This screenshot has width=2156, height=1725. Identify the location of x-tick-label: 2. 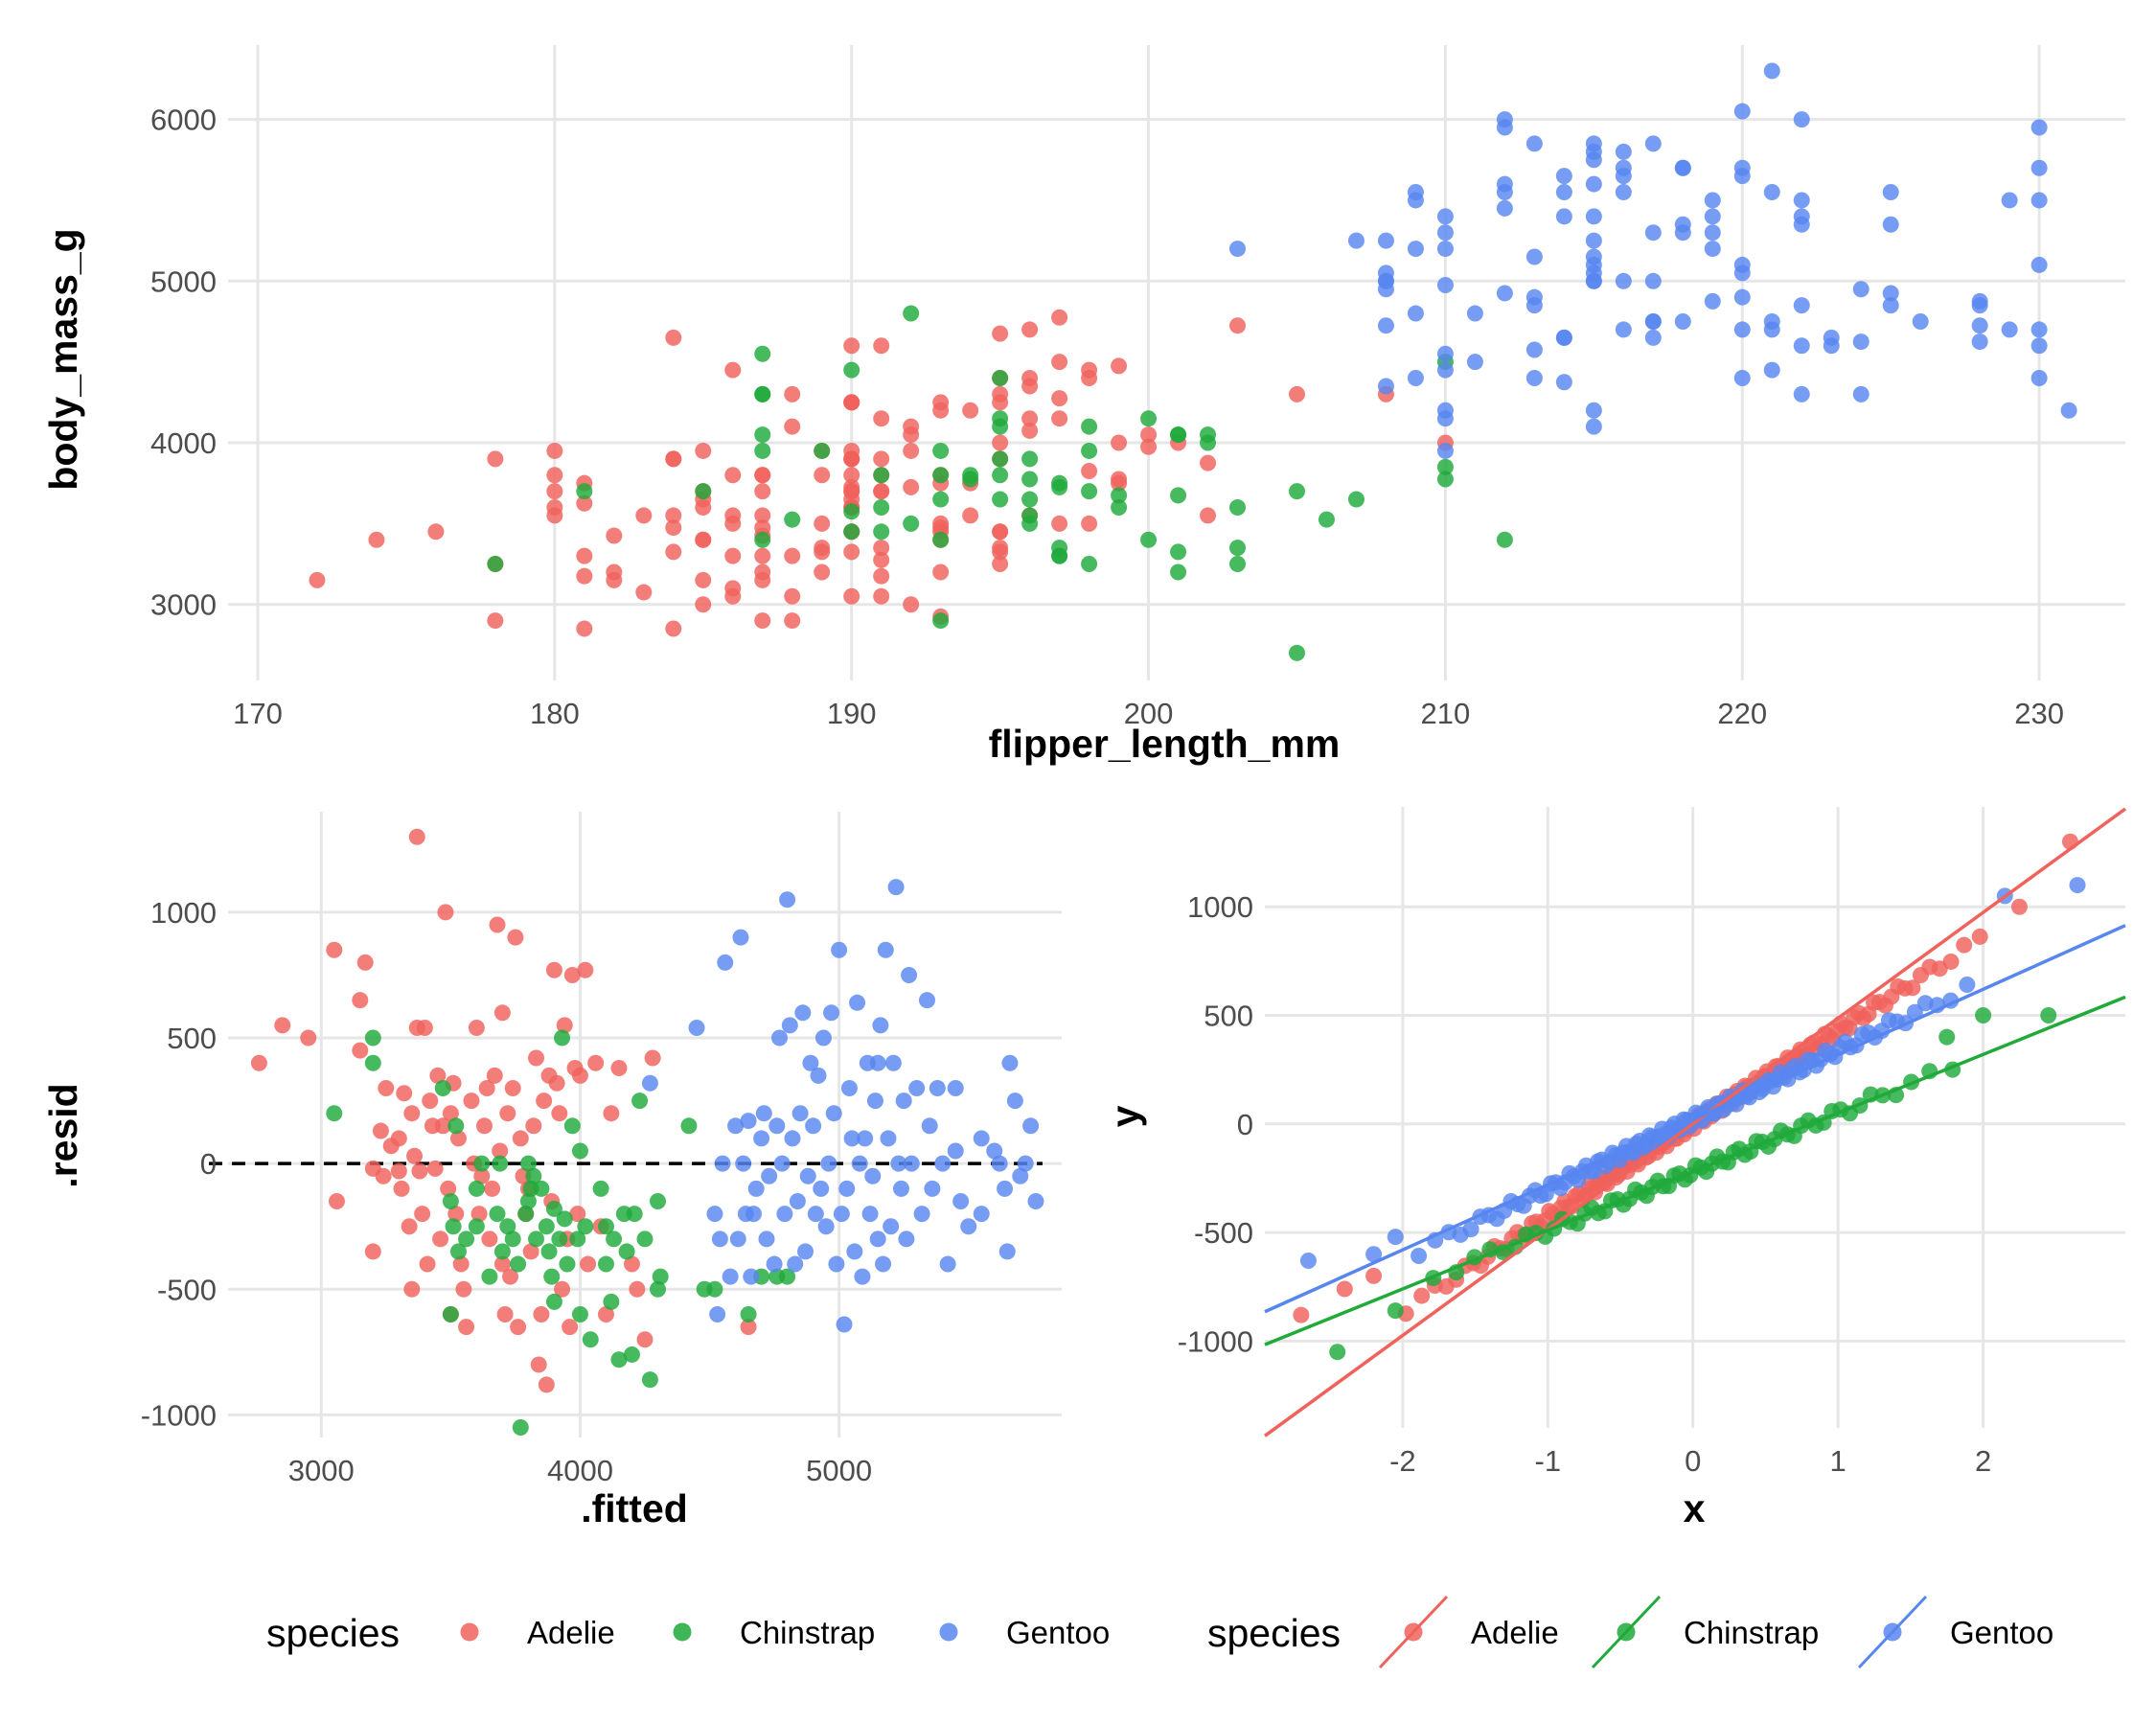
(1983, 1461).